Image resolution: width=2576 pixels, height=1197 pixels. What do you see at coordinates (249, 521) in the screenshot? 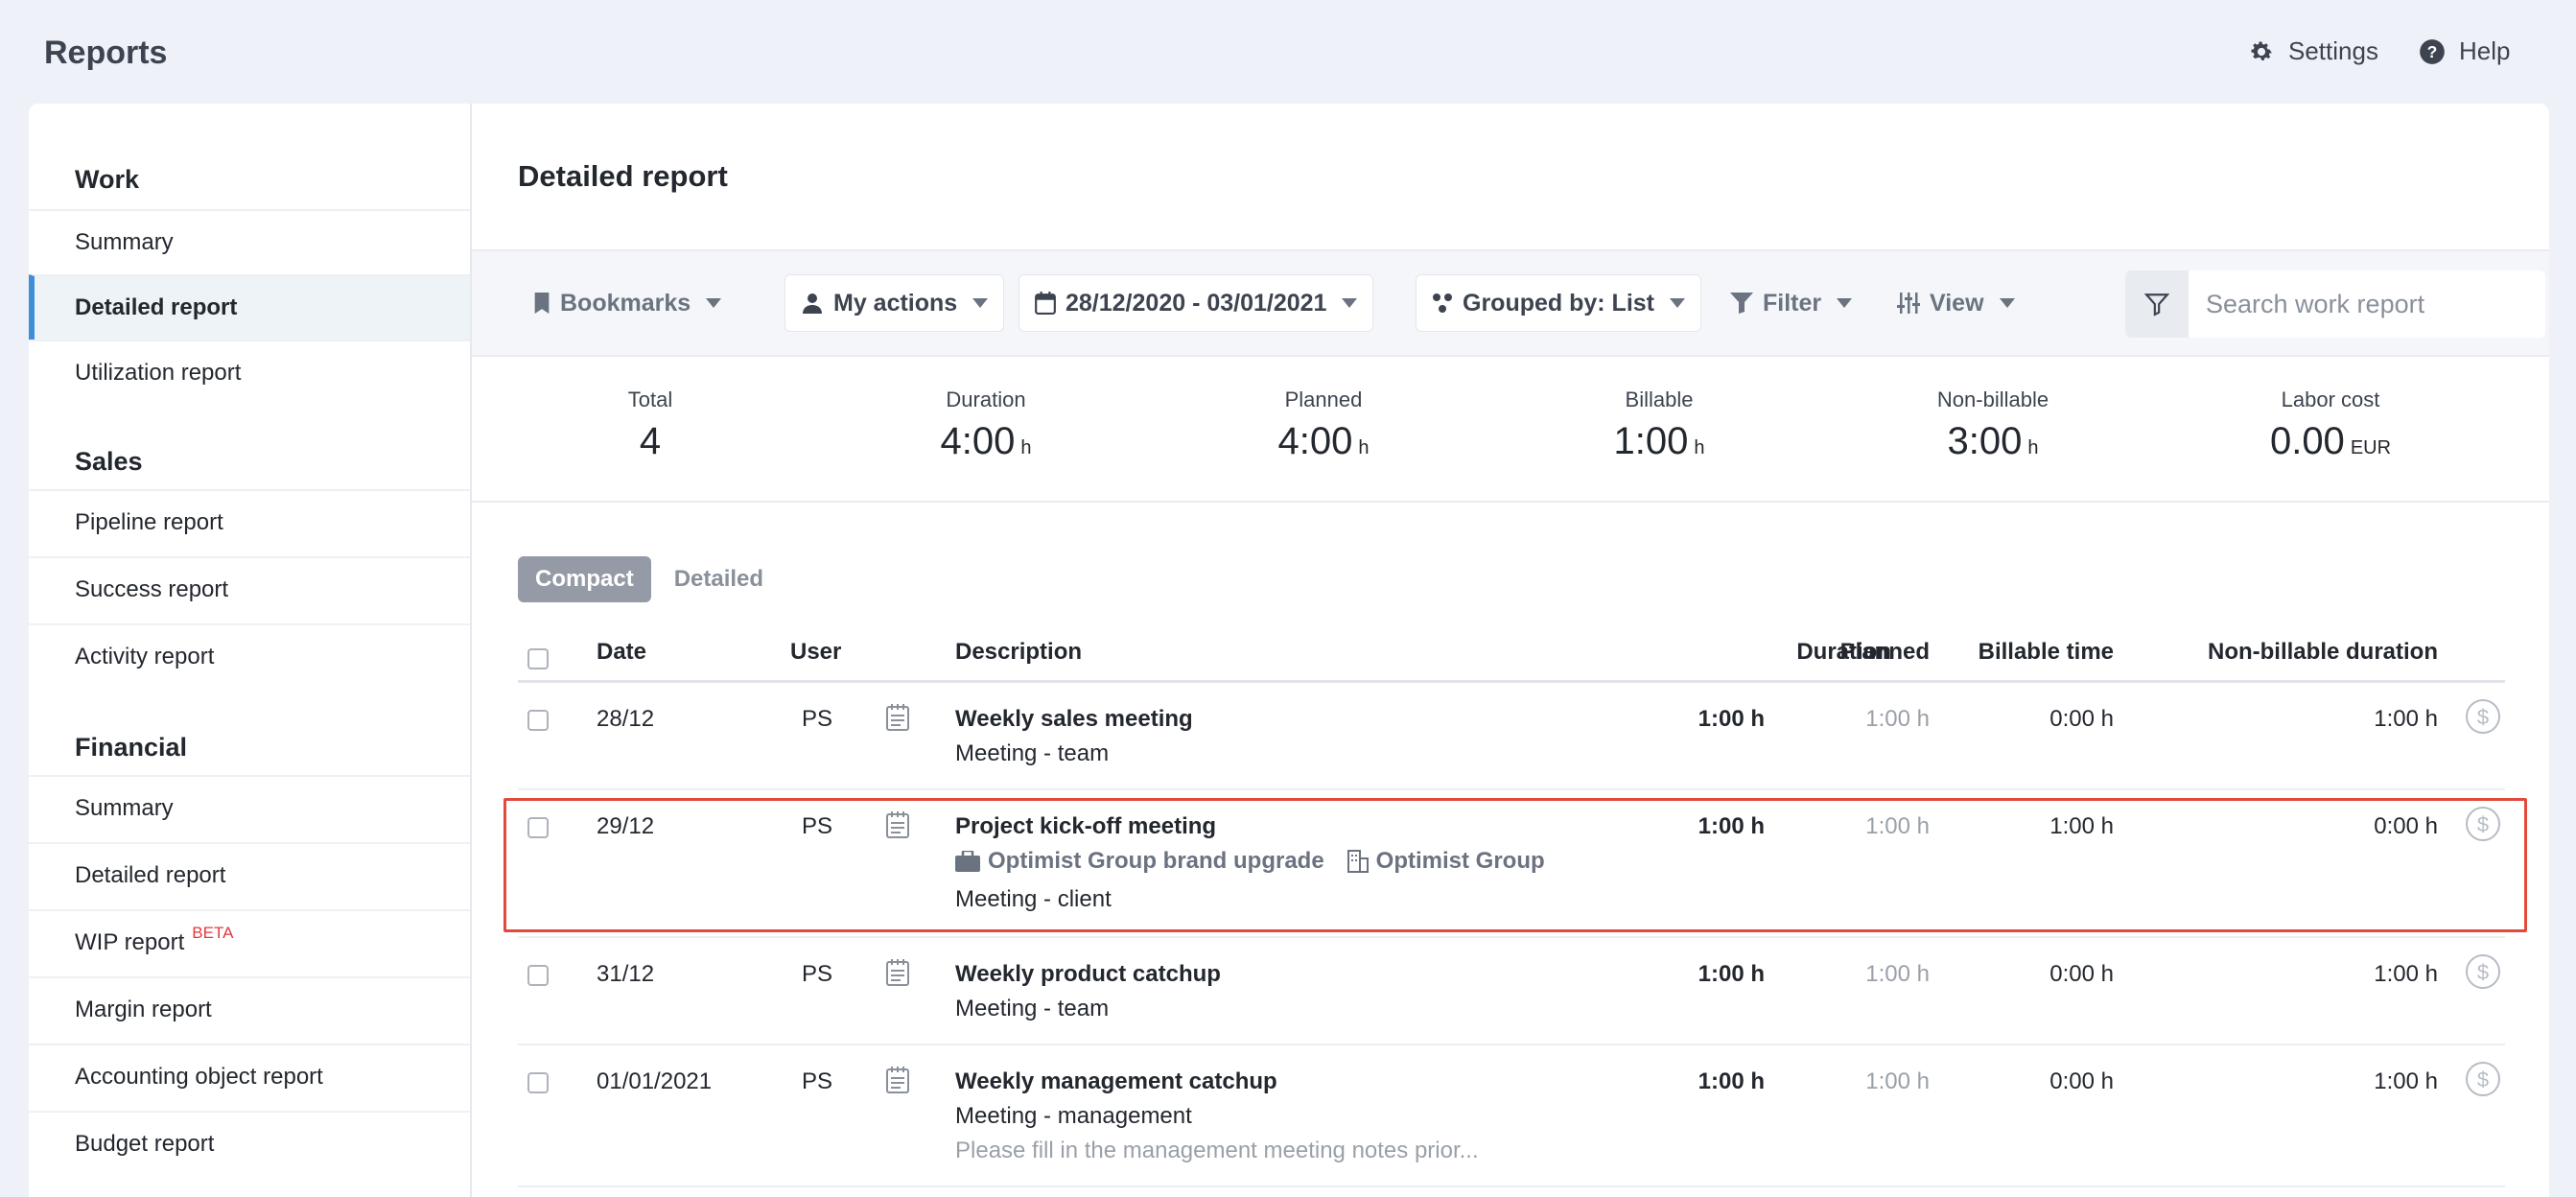
I see `sidebar-item-pipeline-report: Pipeline report` at bounding box center [249, 521].